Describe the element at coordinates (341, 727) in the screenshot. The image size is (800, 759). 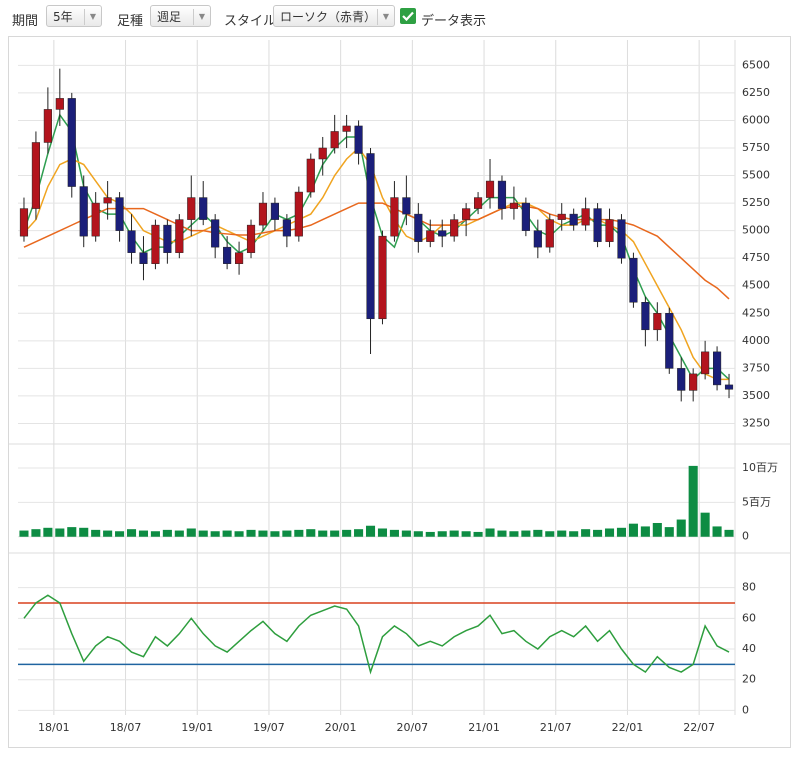
I see `x-tick-label: 20/01` at that location.